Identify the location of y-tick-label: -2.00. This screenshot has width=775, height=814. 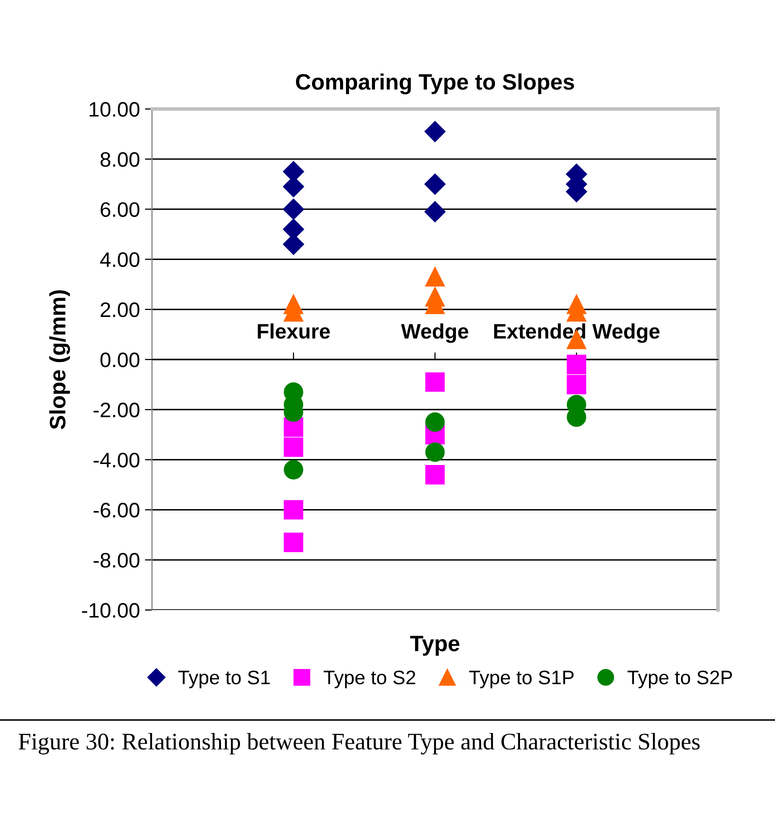
(117, 410).